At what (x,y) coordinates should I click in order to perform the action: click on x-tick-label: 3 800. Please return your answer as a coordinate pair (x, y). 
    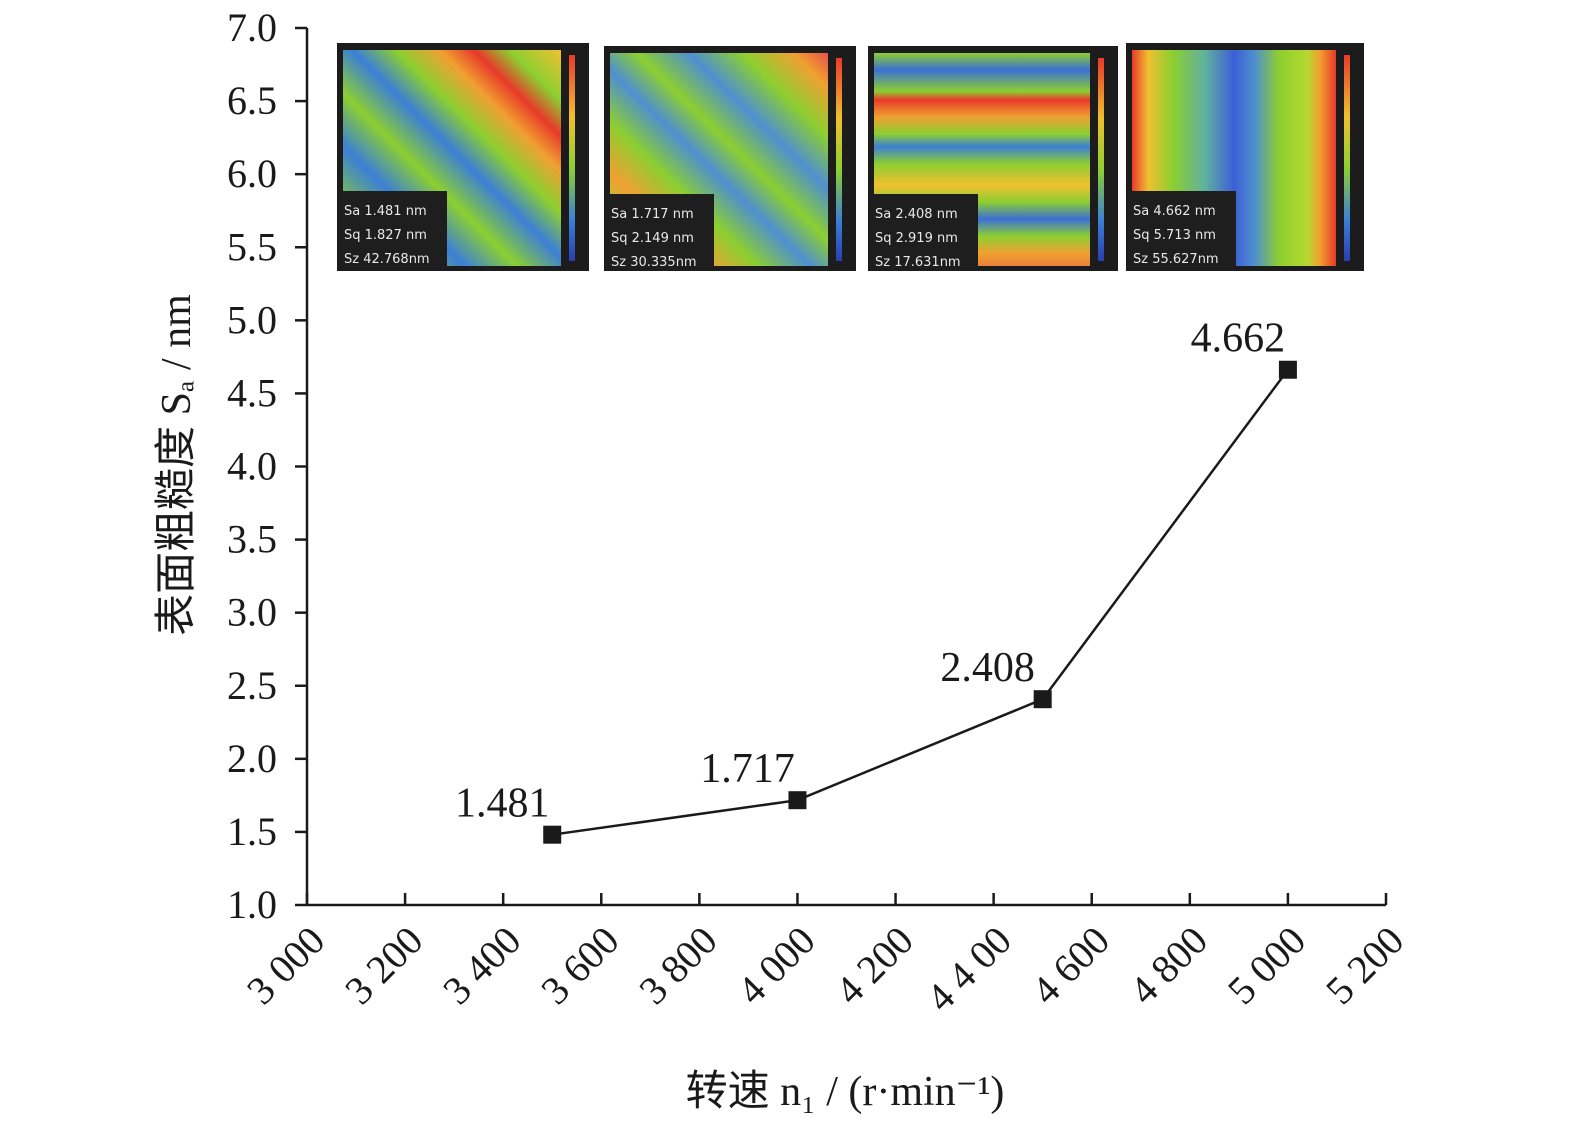
    Looking at the image, I should click on (677, 965).